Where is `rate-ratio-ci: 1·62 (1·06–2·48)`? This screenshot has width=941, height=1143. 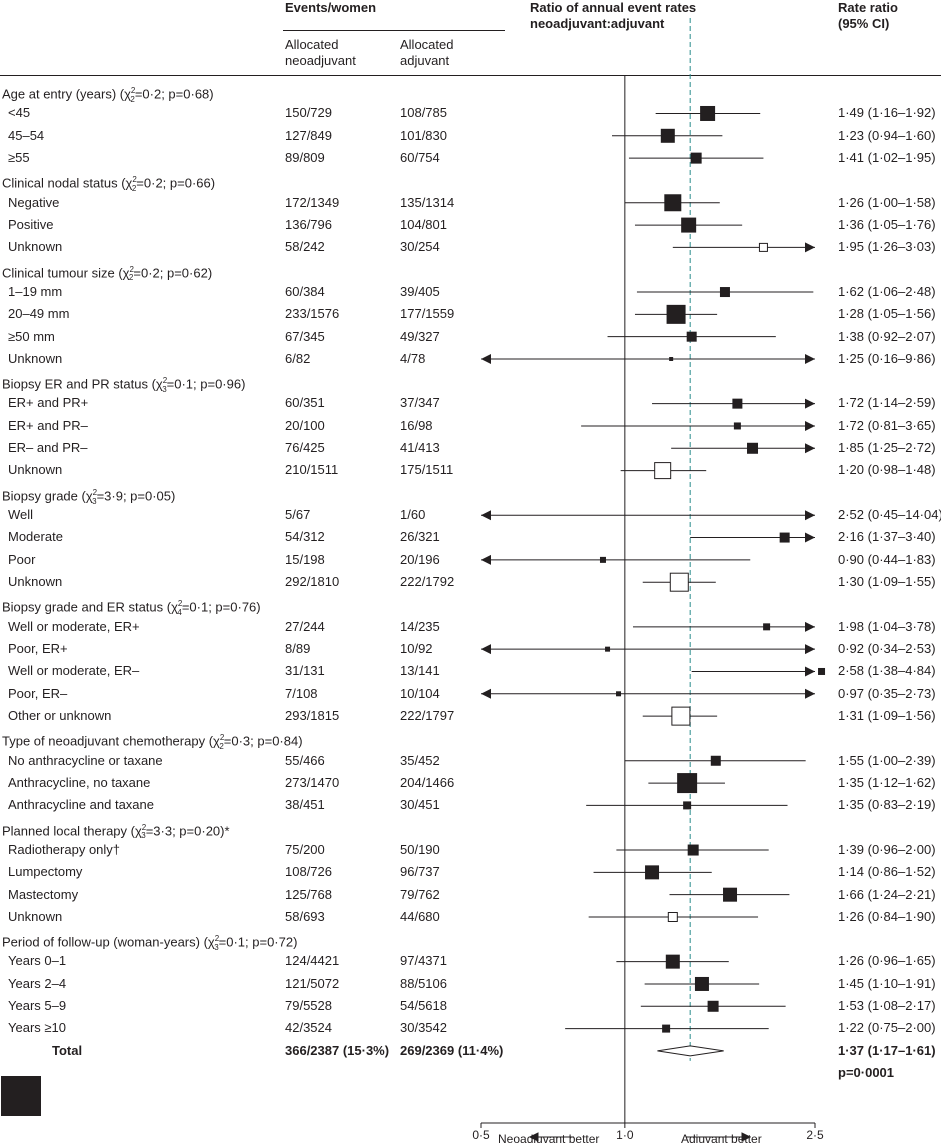 rate-ratio-ci: 1·62 (1·06–2·48) is located at coordinates (887, 291).